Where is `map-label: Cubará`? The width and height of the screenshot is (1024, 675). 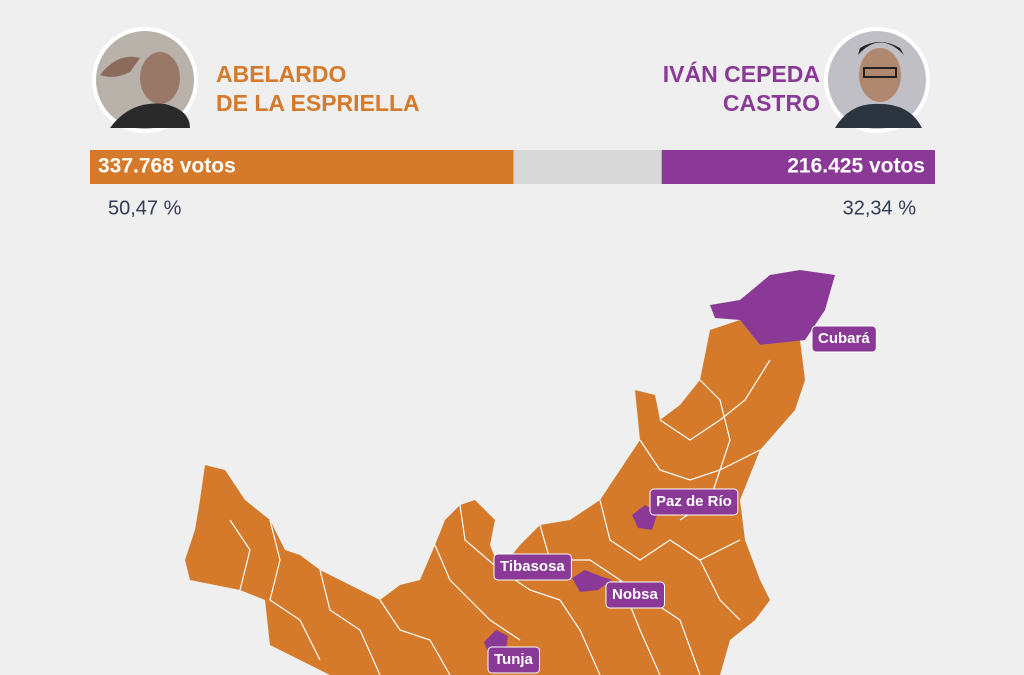 map-label: Cubará is located at coordinates (844, 339).